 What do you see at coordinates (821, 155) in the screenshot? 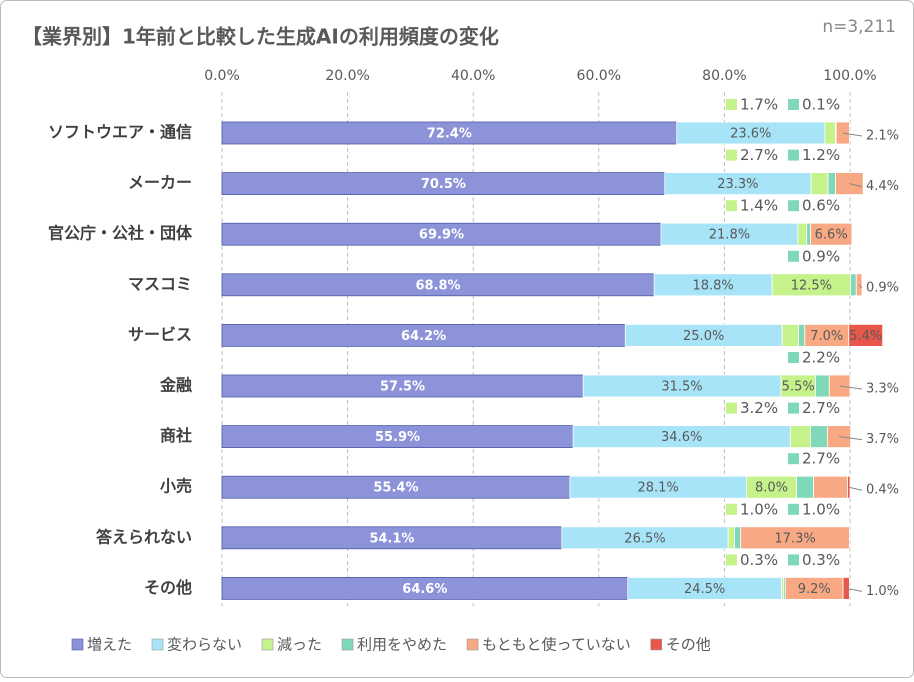
I see `data-label: 1.2%` at bounding box center [821, 155].